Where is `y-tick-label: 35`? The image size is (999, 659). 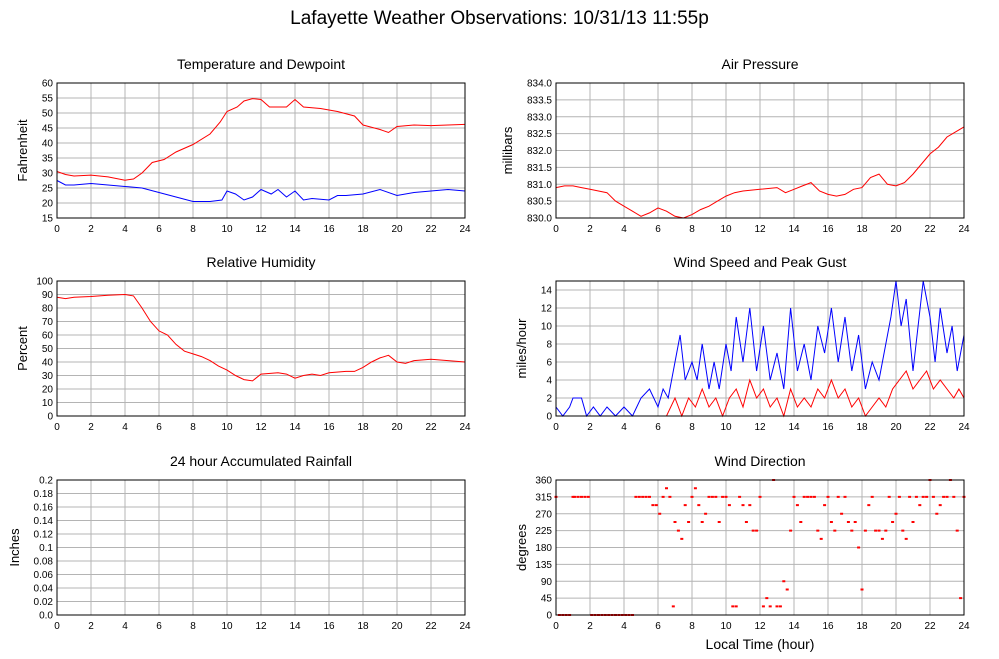 y-tick-label: 35 is located at coordinates (48, 159).